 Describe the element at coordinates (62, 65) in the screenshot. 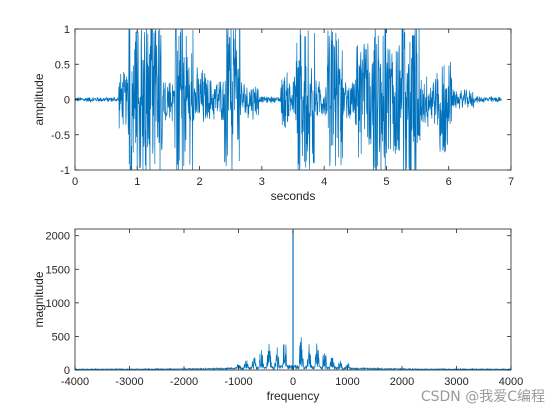

I see `y-tick-label: 0.5` at that location.